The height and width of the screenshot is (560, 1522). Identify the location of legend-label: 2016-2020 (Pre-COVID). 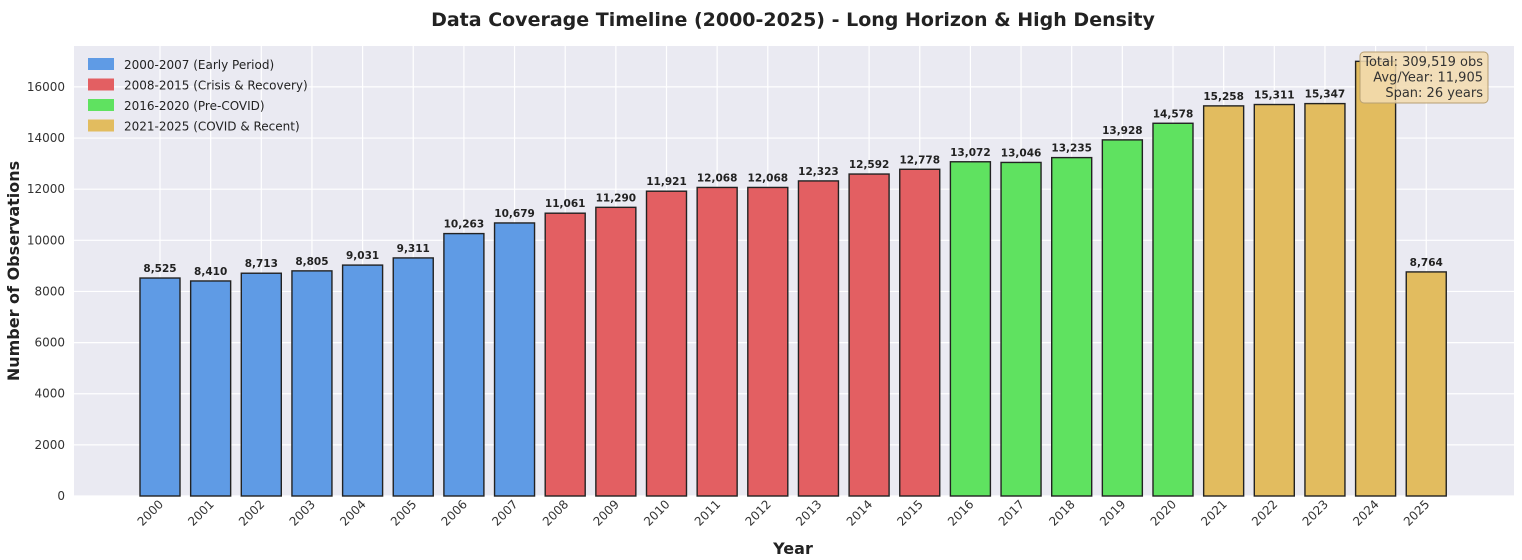
(194, 106).